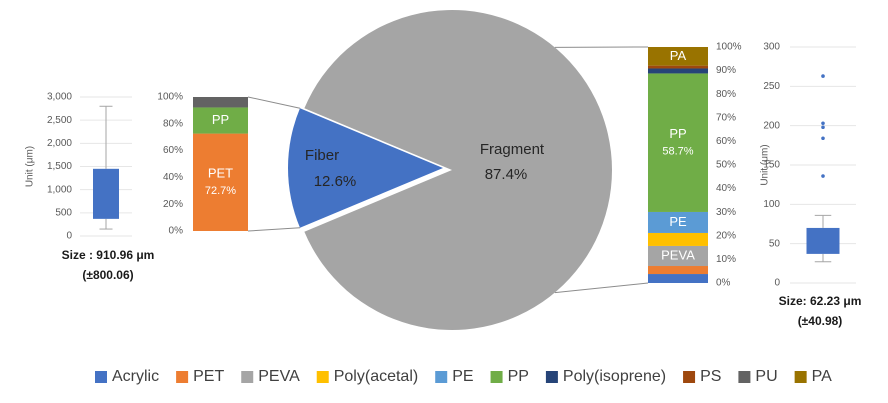 Image resolution: width=888 pixels, height=403 pixels. Describe the element at coordinates (279, 376) in the screenshot. I see `legend-label: PEVA` at that location.